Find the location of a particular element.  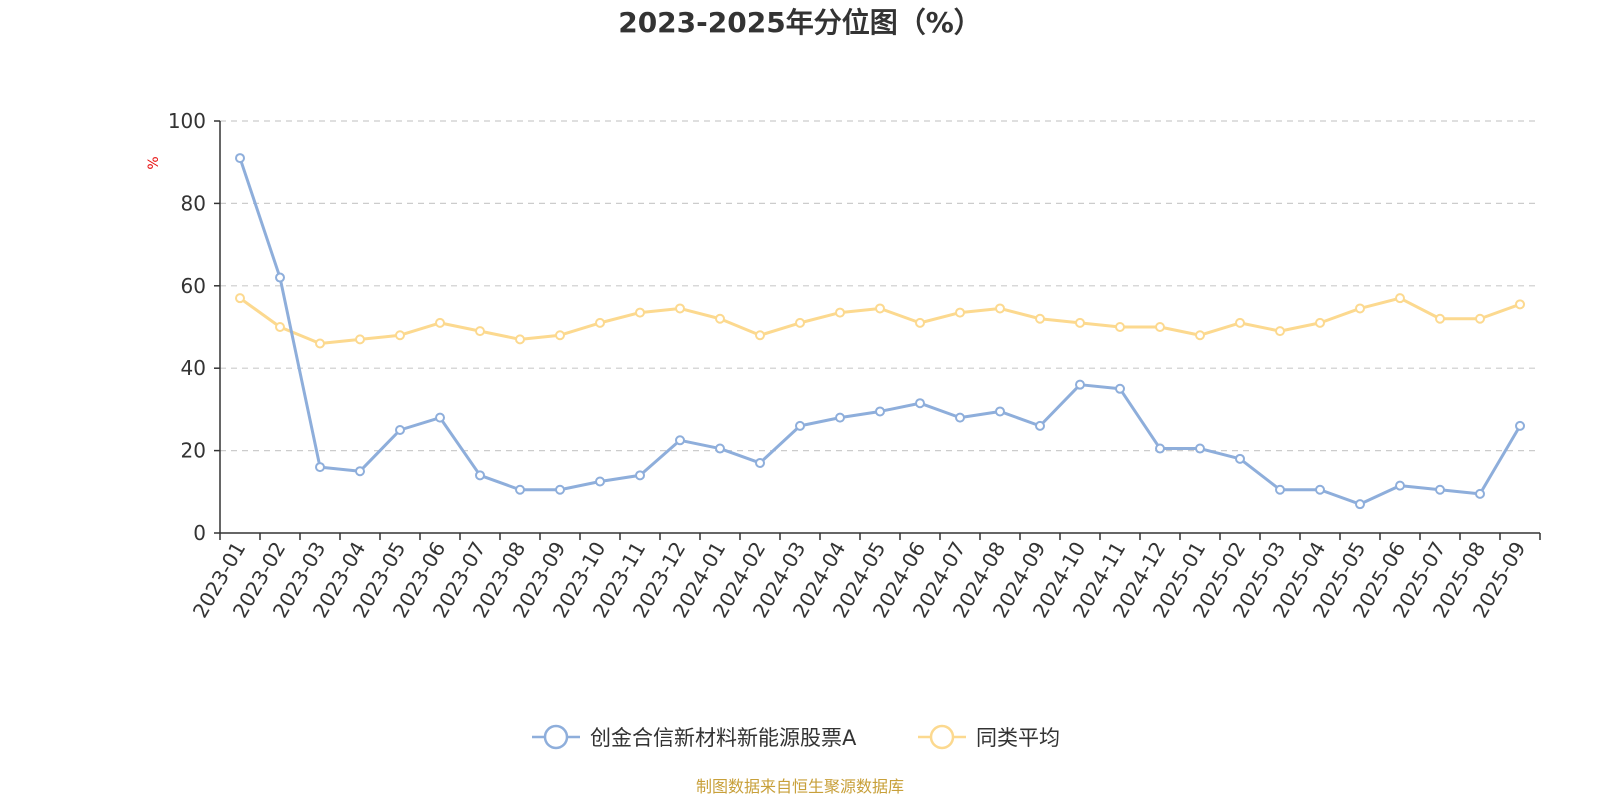

y-tick-label: 40 is located at coordinates (193, 368).